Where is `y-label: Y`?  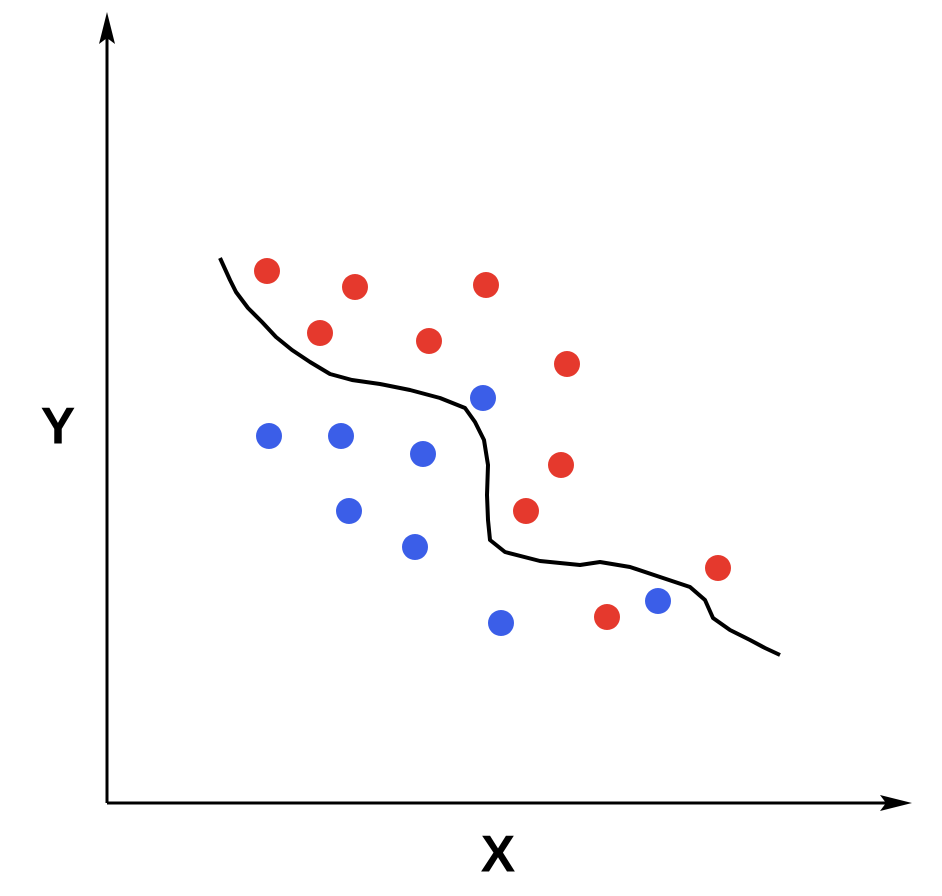 y-label: Y is located at coordinates (58, 427).